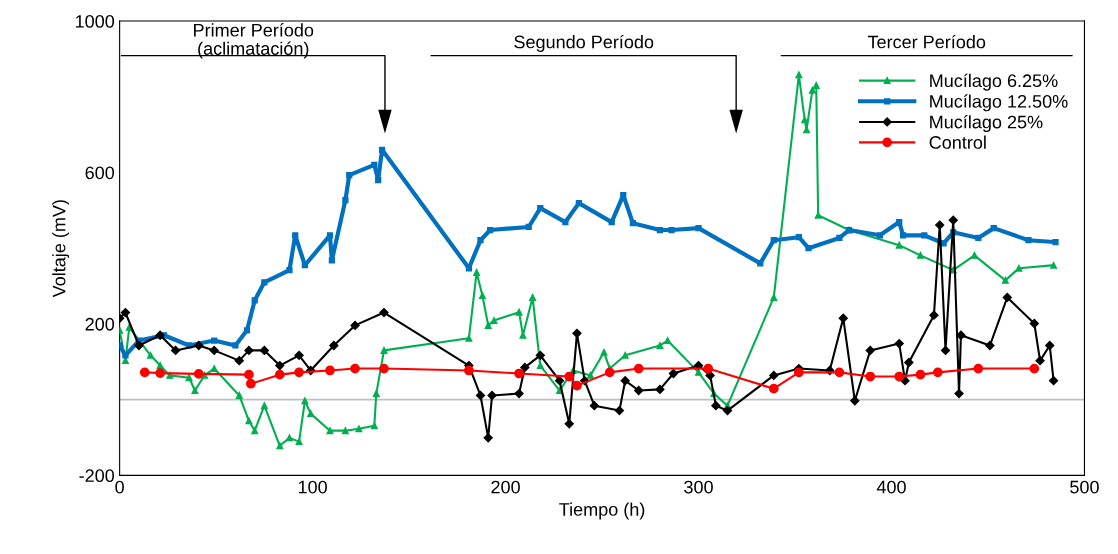  I want to click on legend-label: Control, so click(957, 142).